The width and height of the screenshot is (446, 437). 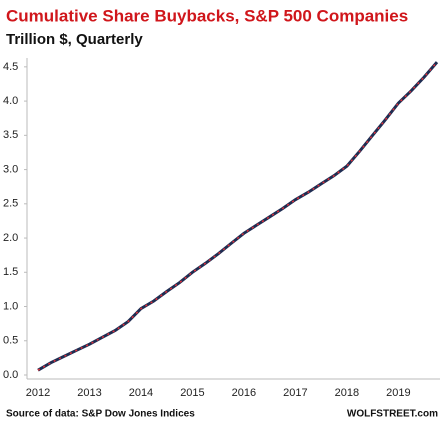 I want to click on credit: WOLFSTREET.com, so click(x=392, y=414).